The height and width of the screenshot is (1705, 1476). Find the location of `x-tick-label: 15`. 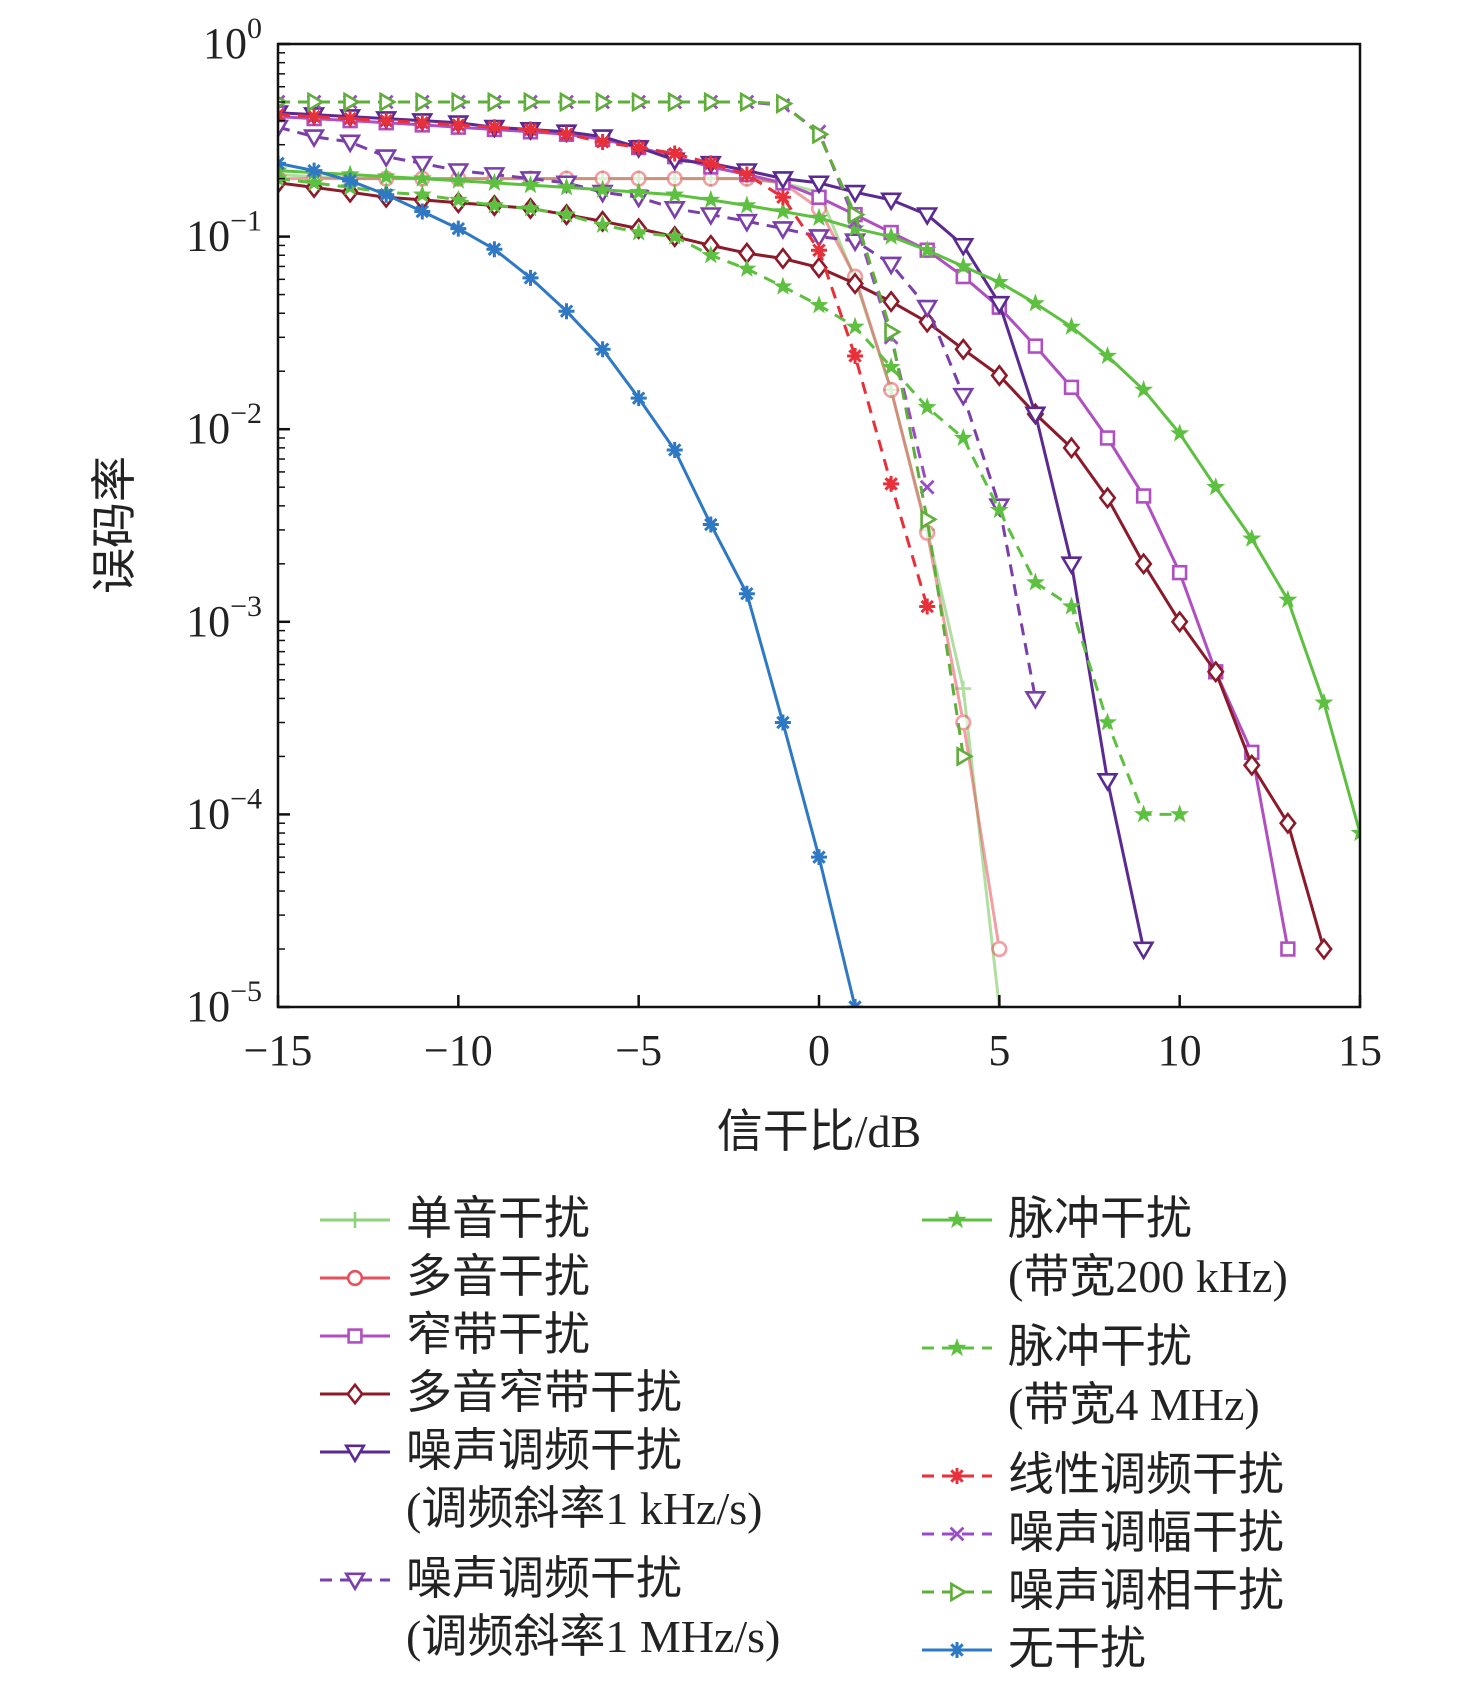

x-tick-label: 15 is located at coordinates (1360, 1050).